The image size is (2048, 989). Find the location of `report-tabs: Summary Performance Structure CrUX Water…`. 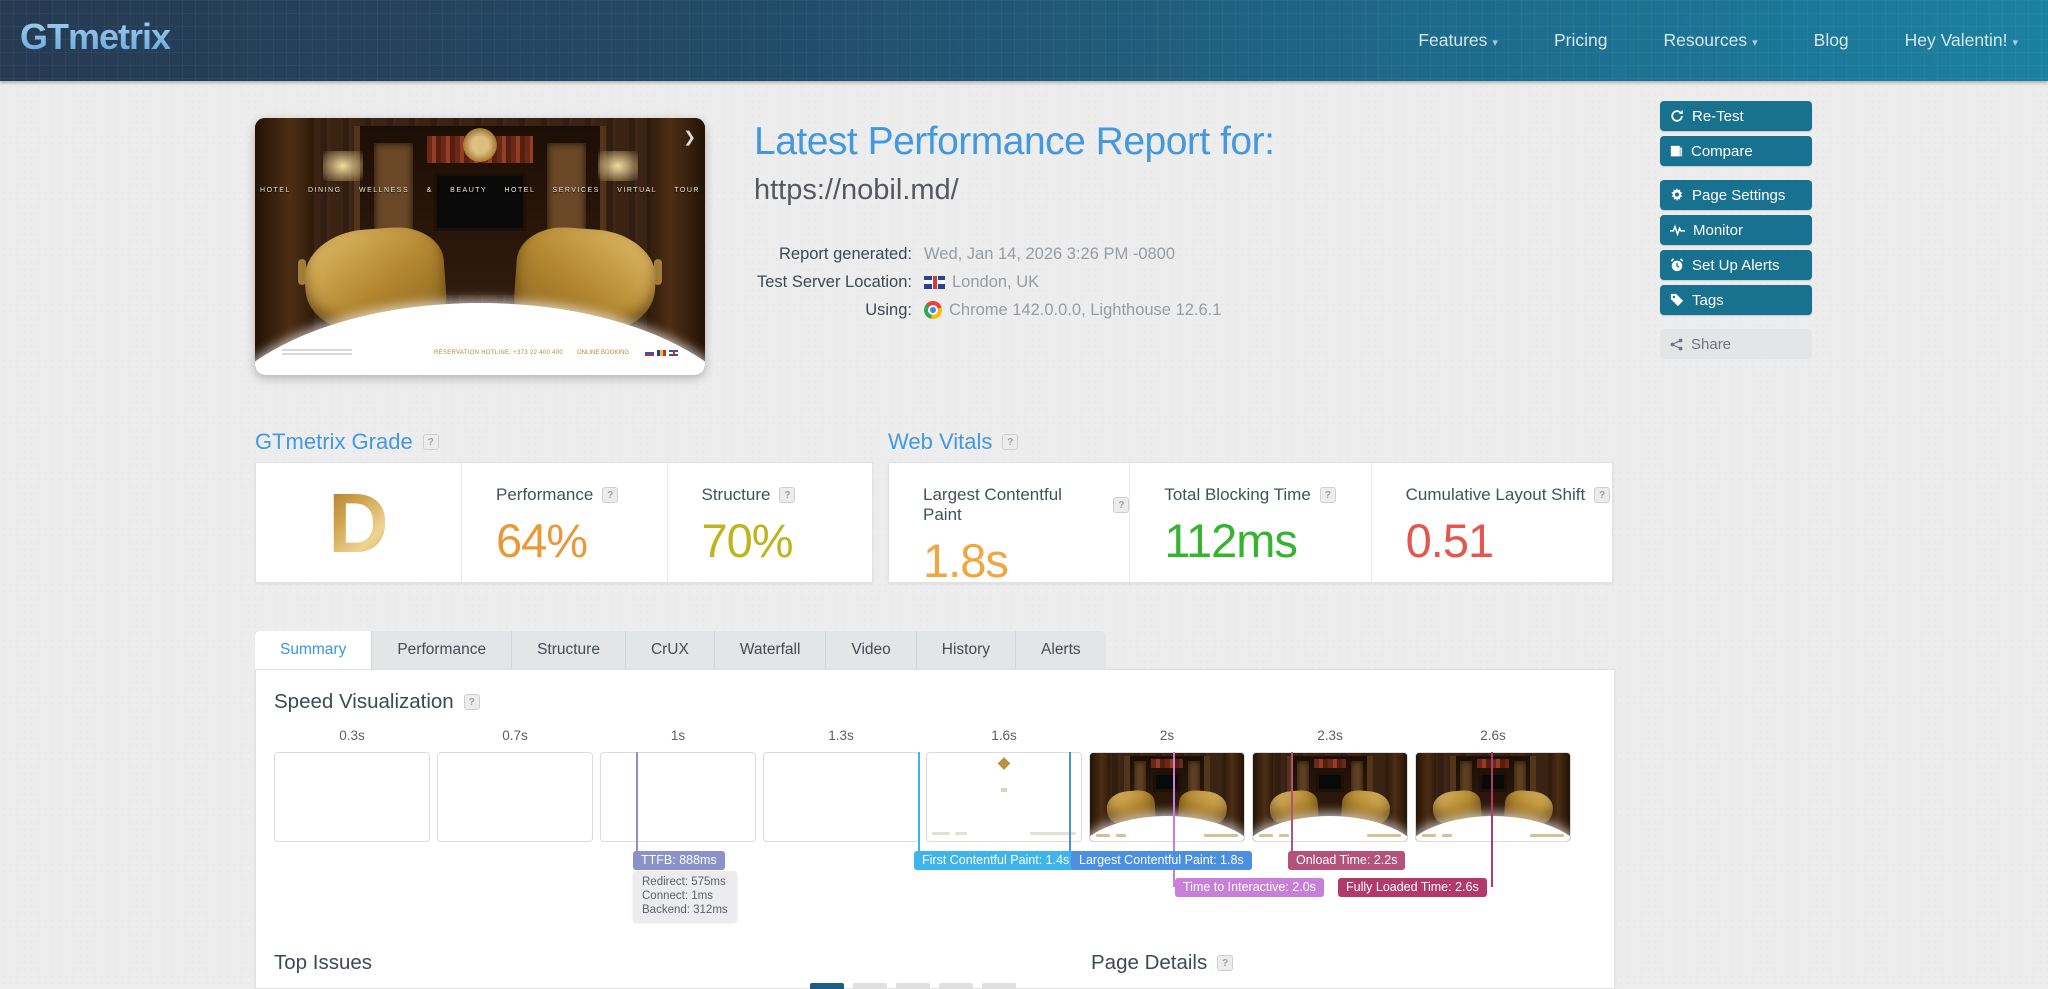

report-tabs: Summary Performance Structure CrUX Water… is located at coordinates (680, 650).